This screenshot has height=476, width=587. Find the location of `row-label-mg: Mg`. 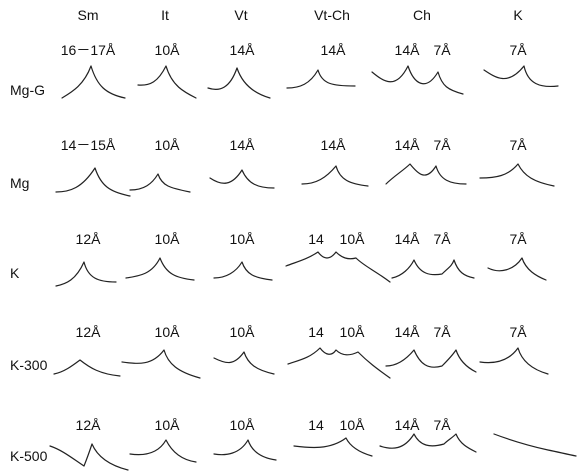

row-label-mg: Mg is located at coordinates (19, 183).